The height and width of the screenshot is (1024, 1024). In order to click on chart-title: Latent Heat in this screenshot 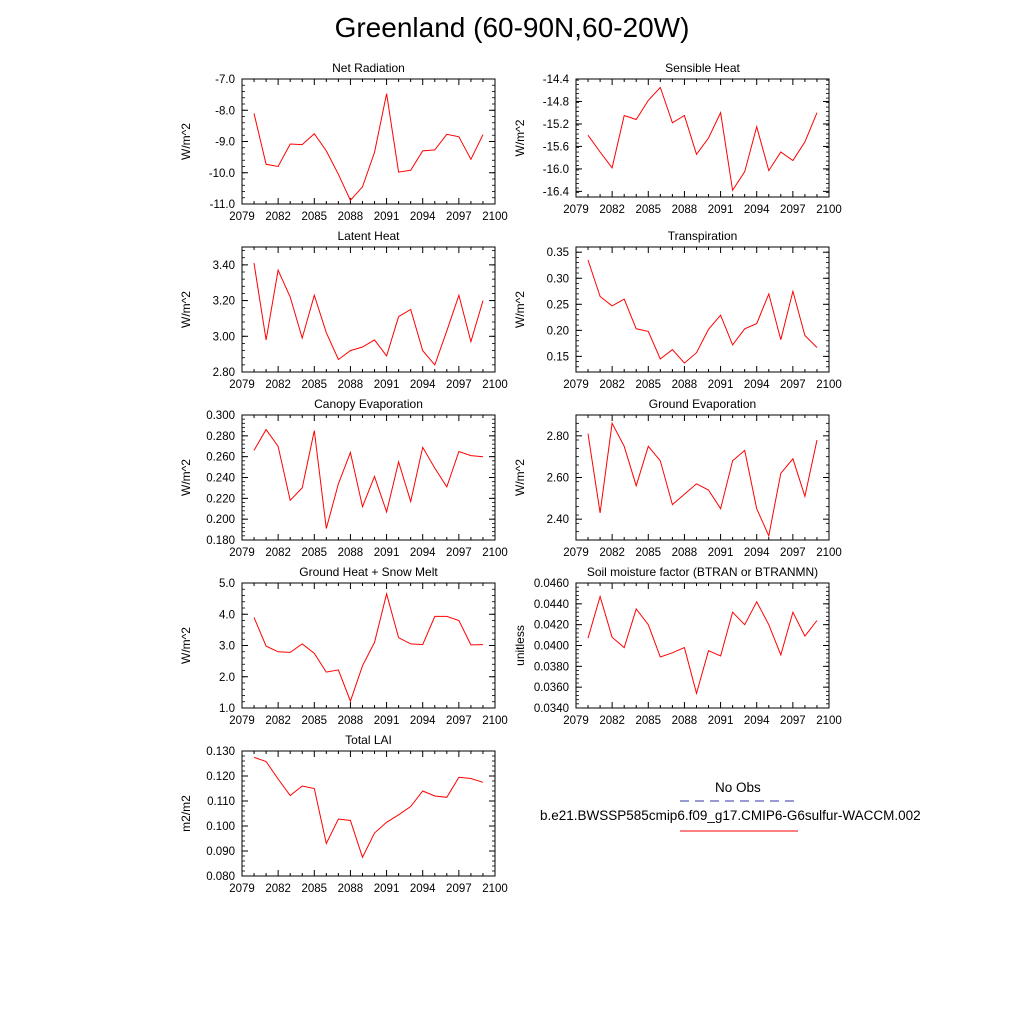, I will do `click(368, 236)`.